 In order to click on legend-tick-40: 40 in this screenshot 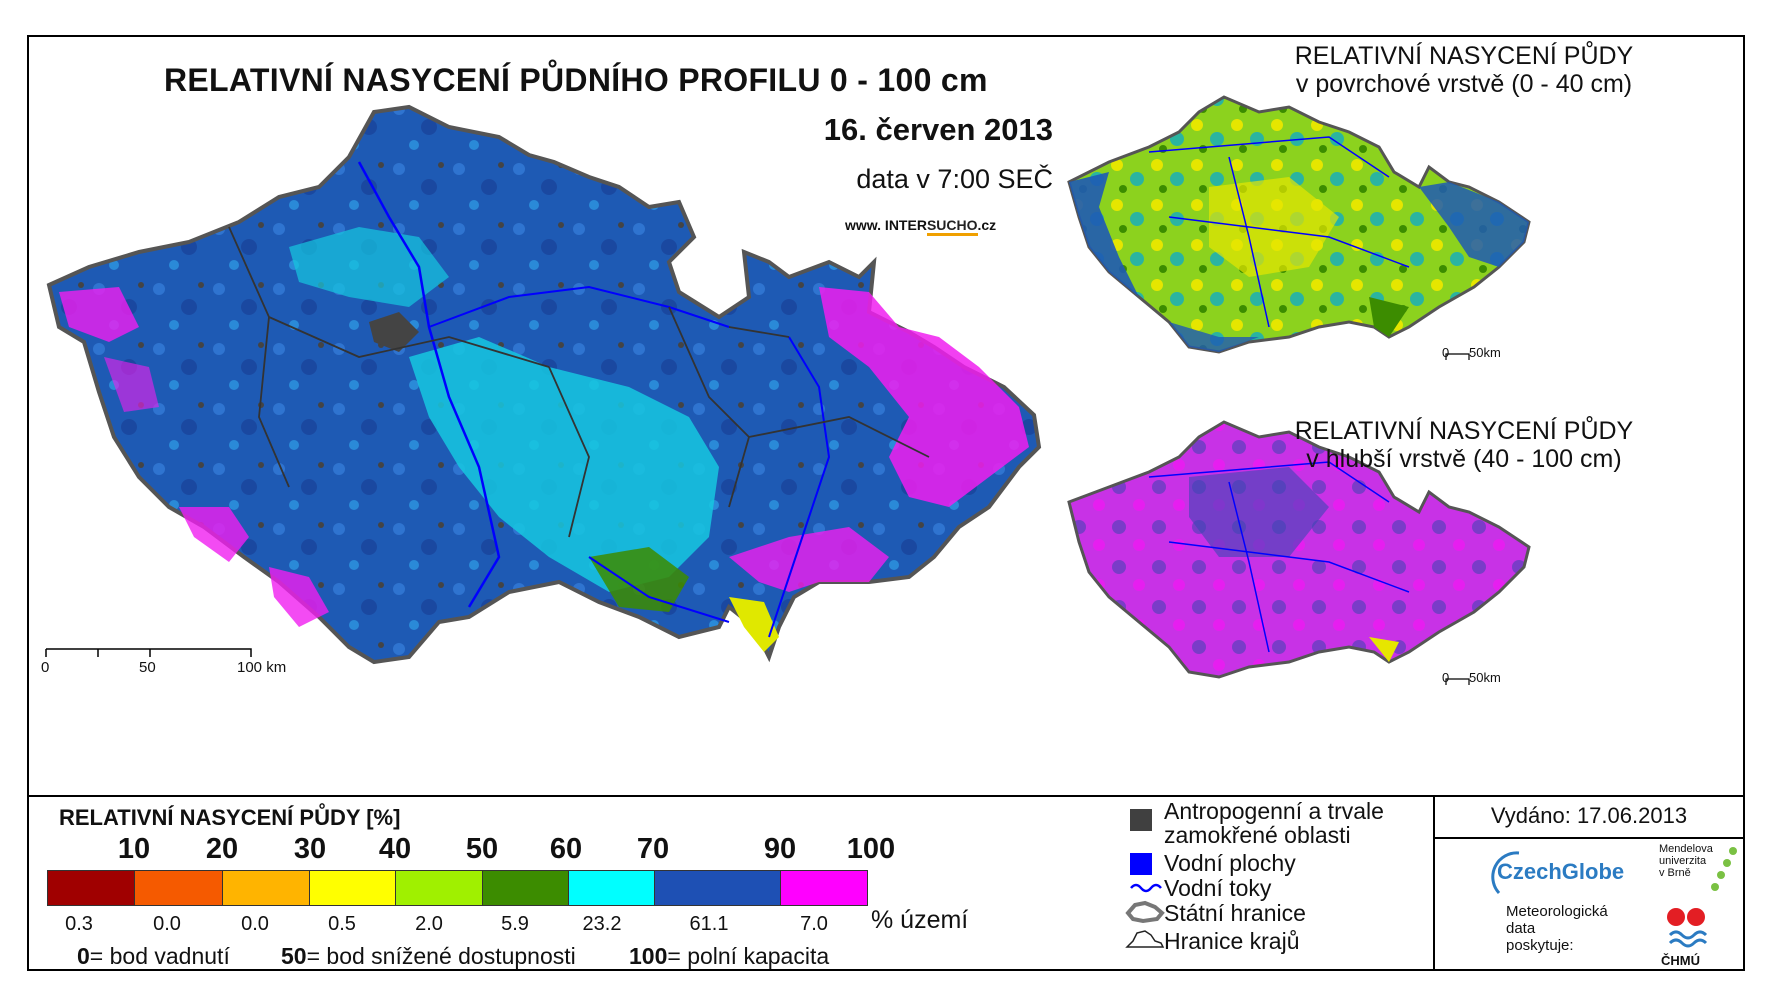, I will do `click(395, 849)`.